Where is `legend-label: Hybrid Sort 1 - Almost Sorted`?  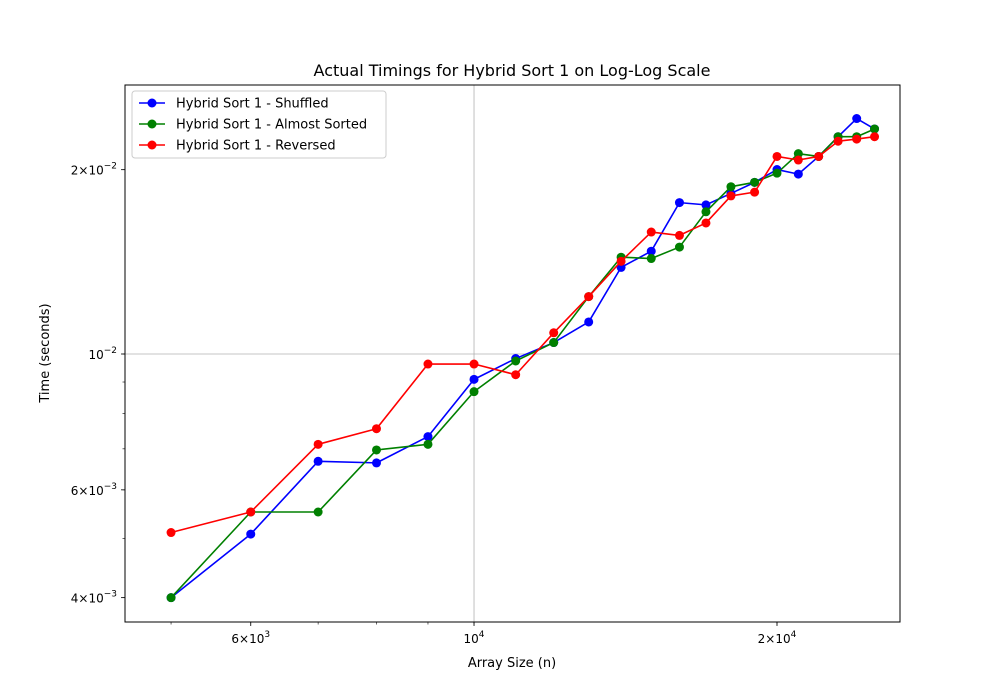 legend-label: Hybrid Sort 1 - Almost Sorted is located at coordinates (271, 125).